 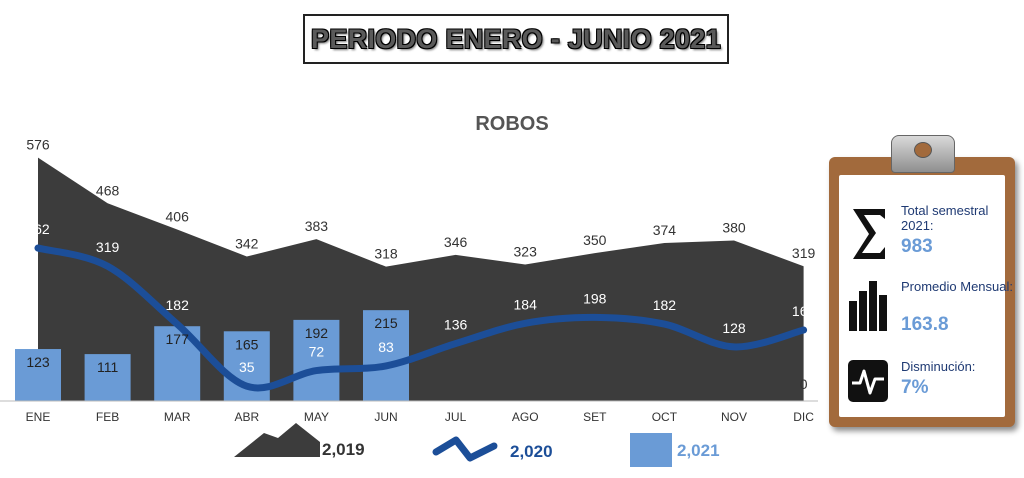 I want to click on area-2019-label: 342, so click(x=247, y=244).